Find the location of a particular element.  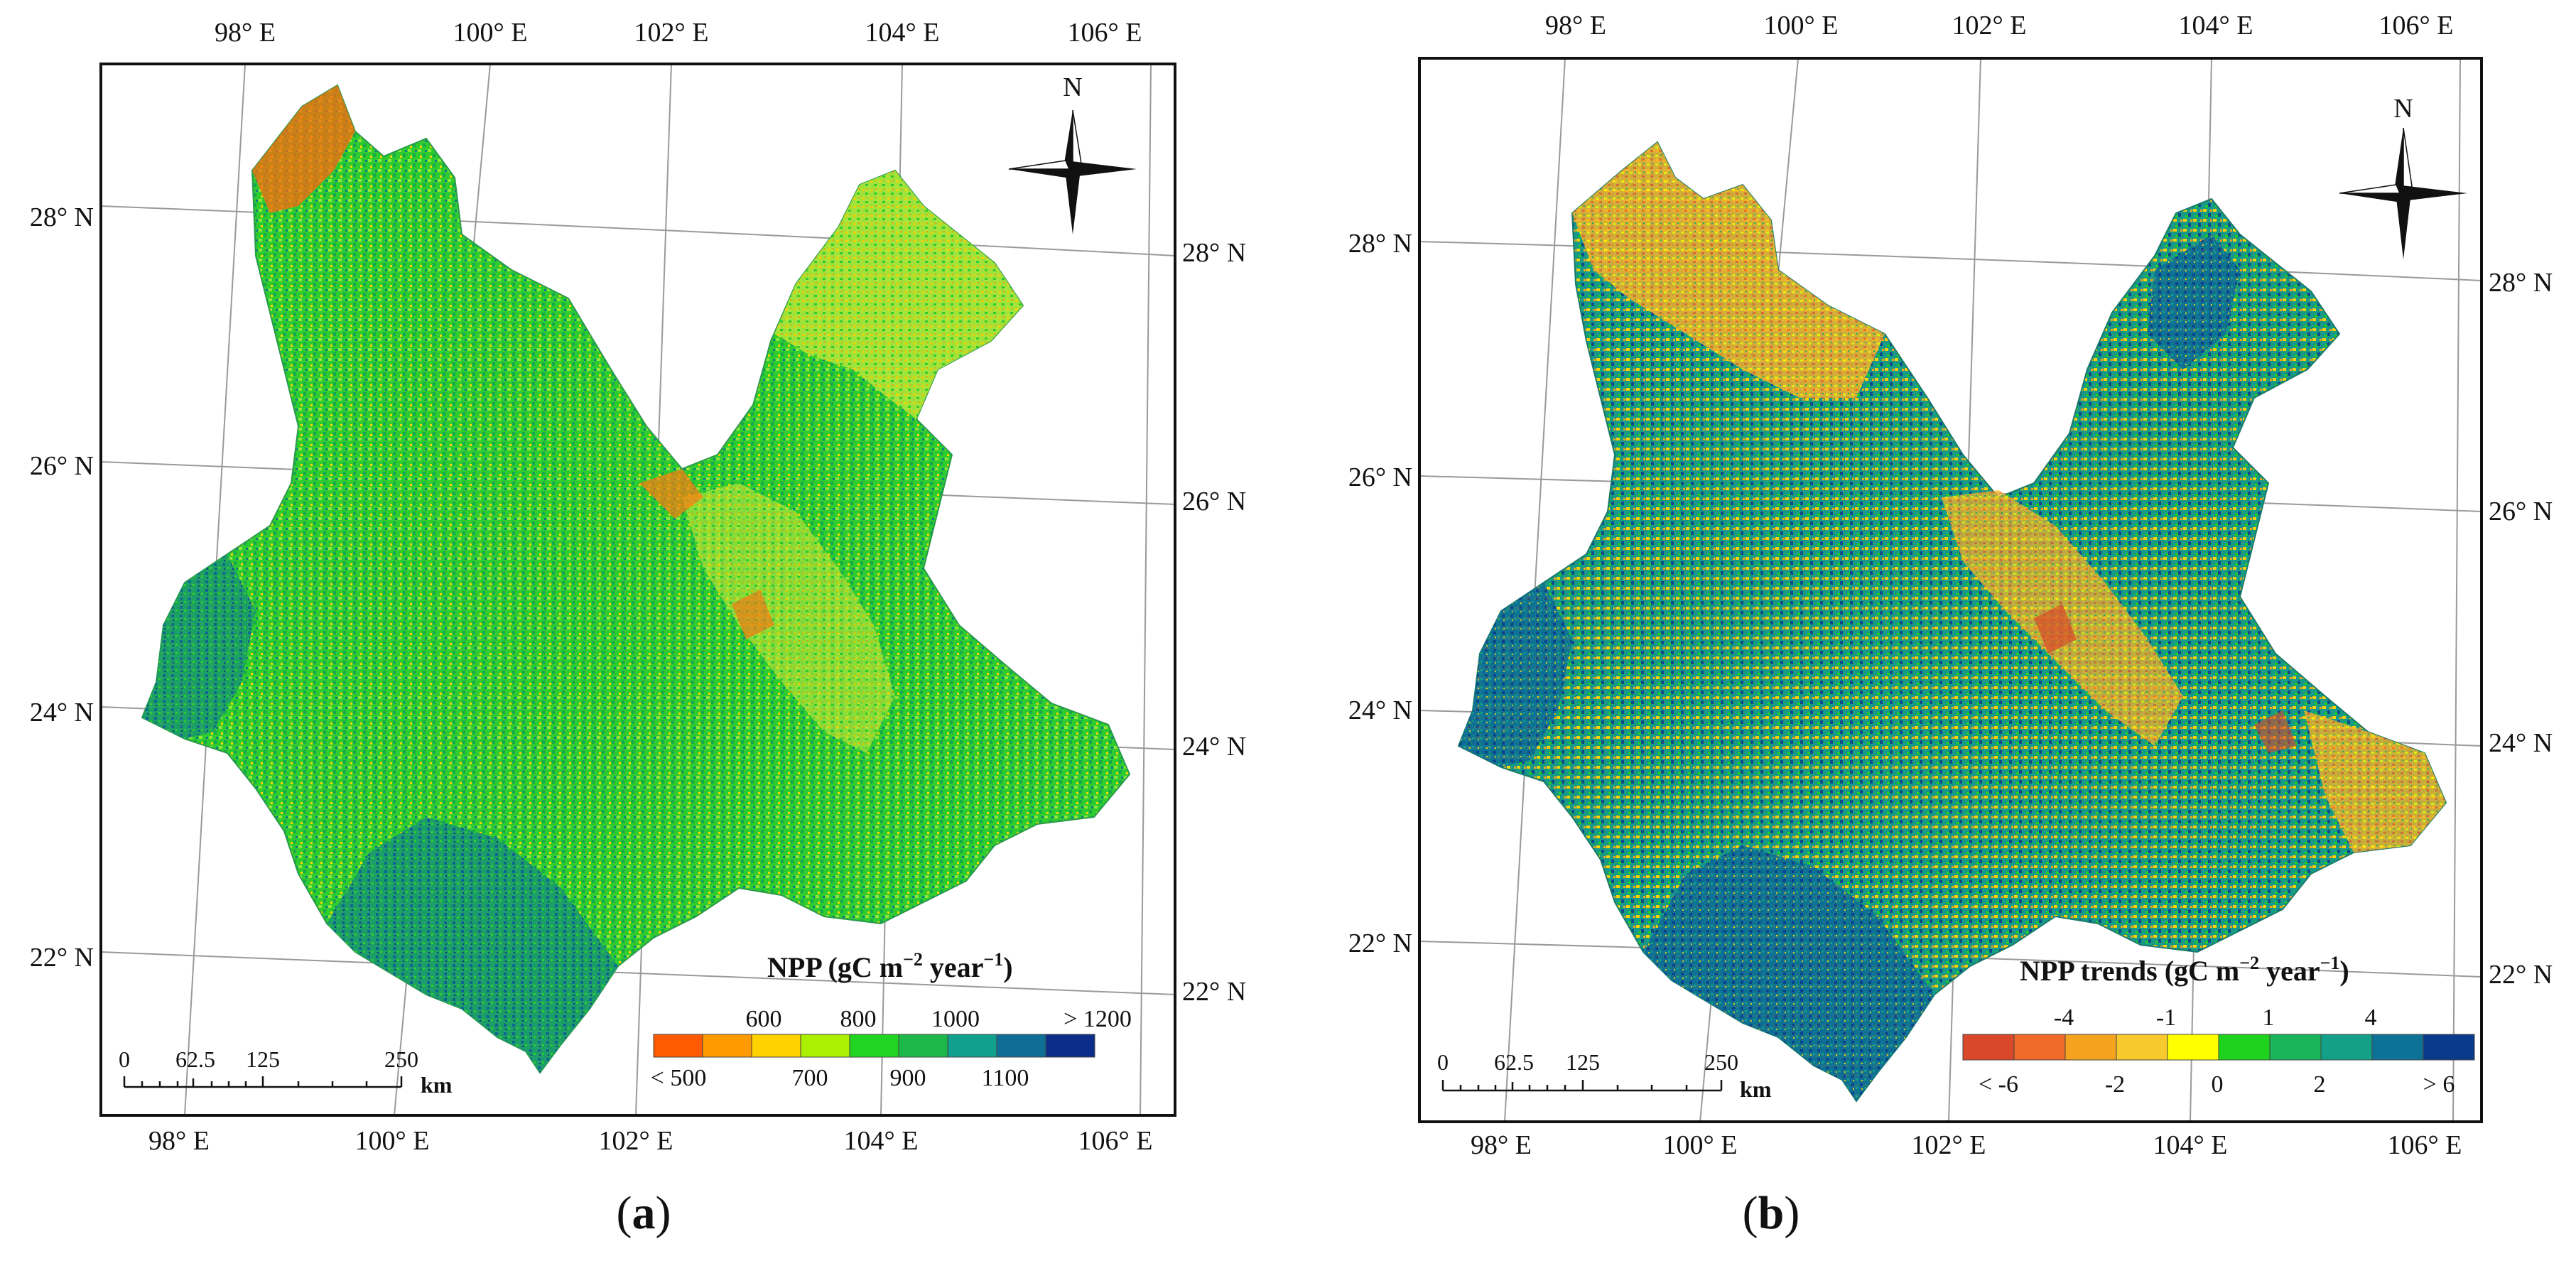

legend-lower-label: 2 is located at coordinates (2320, 1084).